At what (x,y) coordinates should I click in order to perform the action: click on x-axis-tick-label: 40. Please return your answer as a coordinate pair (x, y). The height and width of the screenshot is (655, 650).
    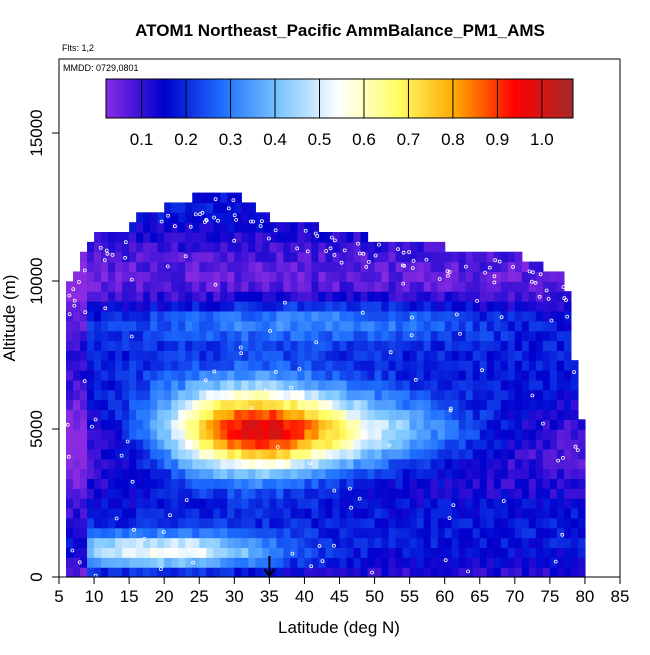
    Looking at the image, I should click on (304, 596).